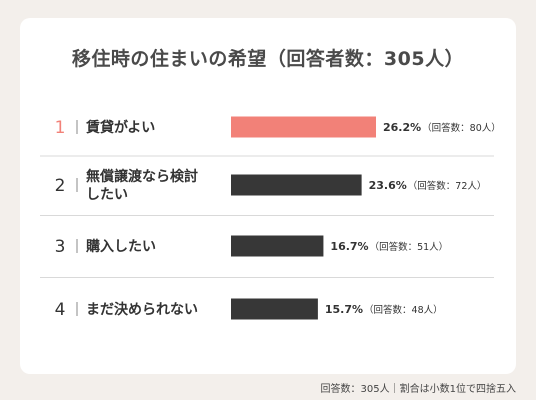 This screenshot has width=536, height=400. I want to click on count-label: （回答数：80人）, so click(461, 128).